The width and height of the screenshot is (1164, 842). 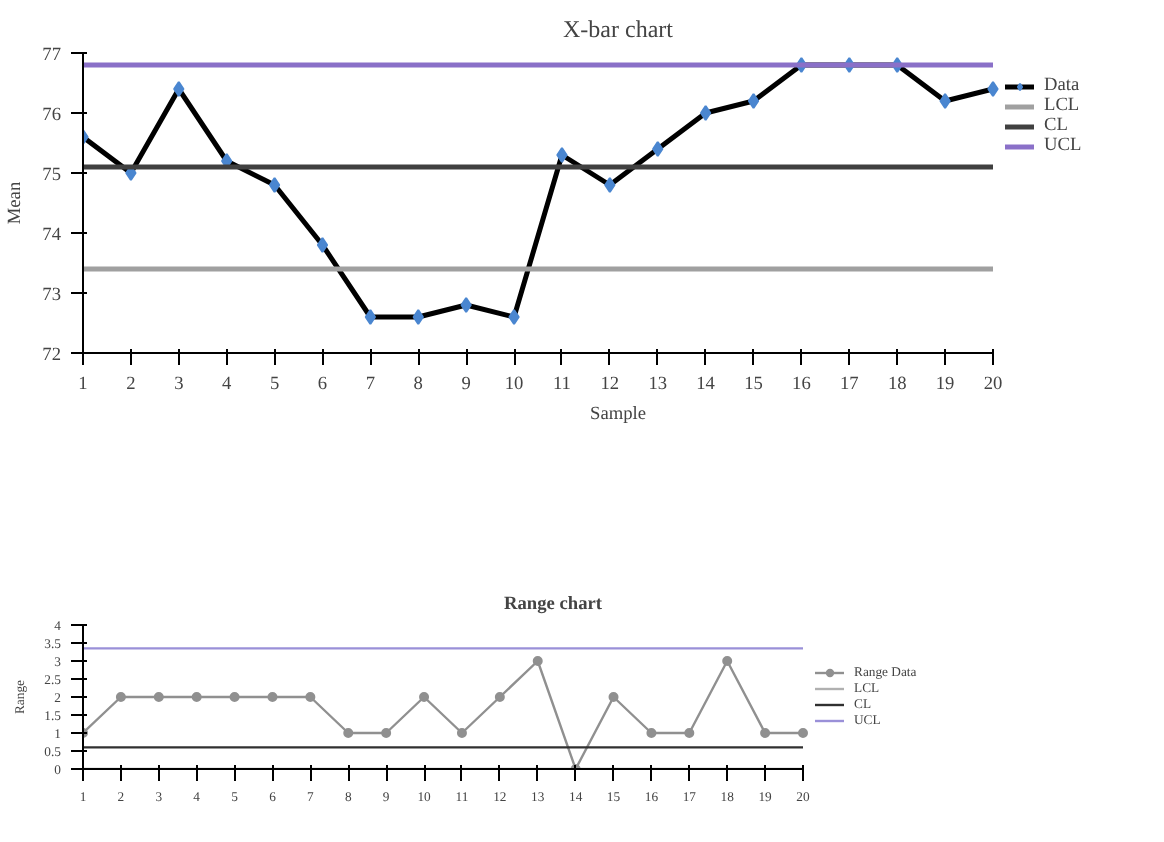 What do you see at coordinates (52, 176) in the screenshot?
I see `y-tick-label: 75` at bounding box center [52, 176].